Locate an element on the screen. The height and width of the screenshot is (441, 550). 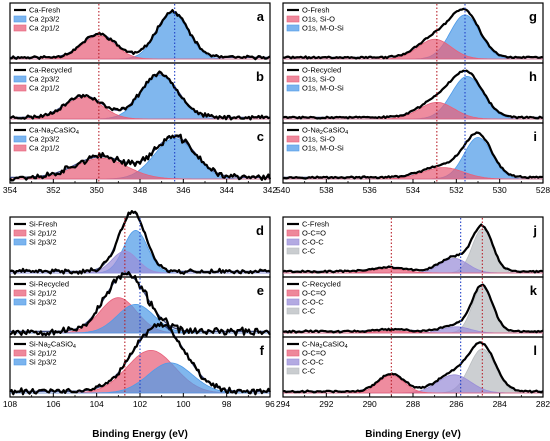
legend-label-i-0: O-Na2CaSiO4 is located at coordinates (325, 131).